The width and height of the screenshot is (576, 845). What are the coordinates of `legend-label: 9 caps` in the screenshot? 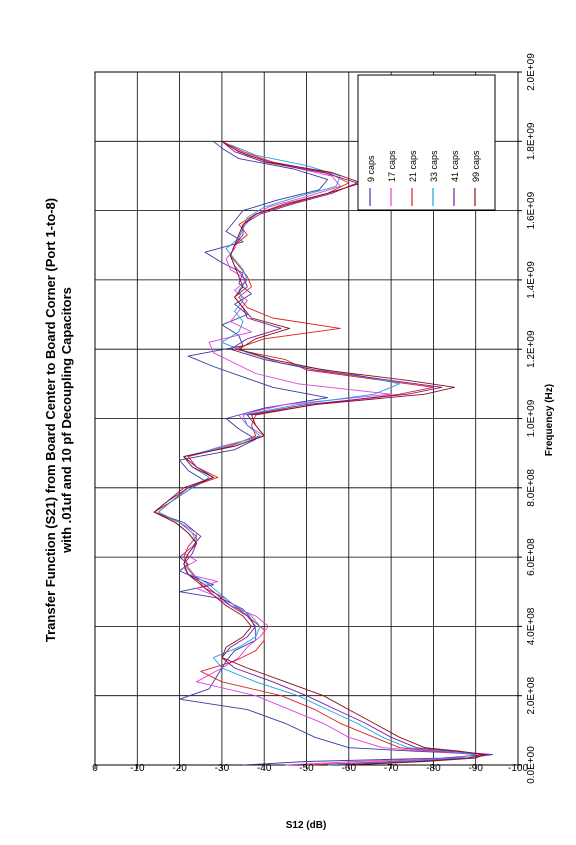 It's located at (371, 168).